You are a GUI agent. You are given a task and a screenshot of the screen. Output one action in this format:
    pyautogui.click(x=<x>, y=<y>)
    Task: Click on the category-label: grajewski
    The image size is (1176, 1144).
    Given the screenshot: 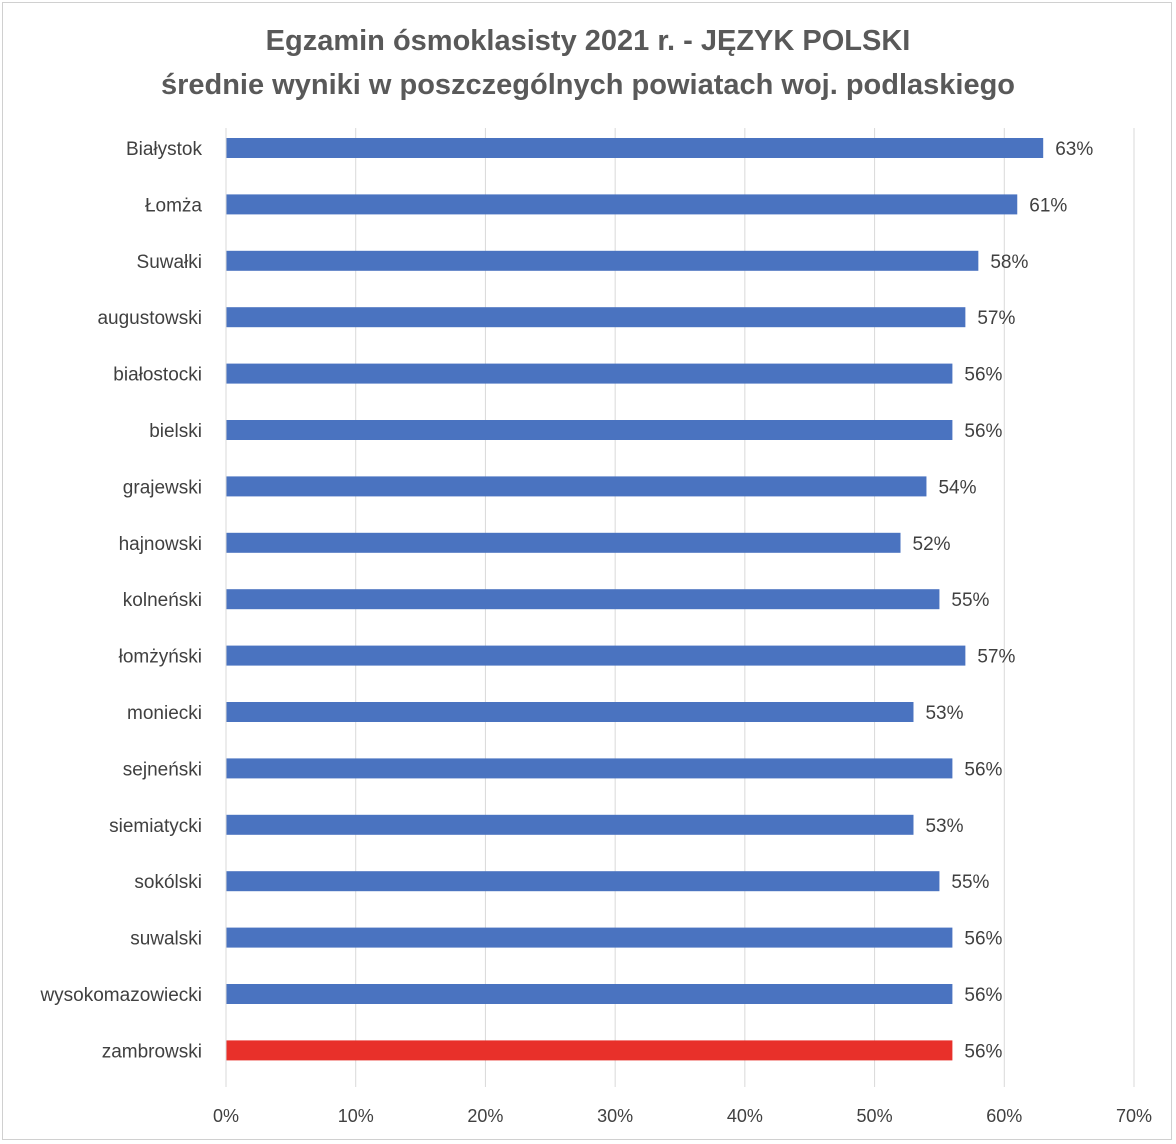 What is the action you would take?
    pyautogui.click(x=162, y=487)
    